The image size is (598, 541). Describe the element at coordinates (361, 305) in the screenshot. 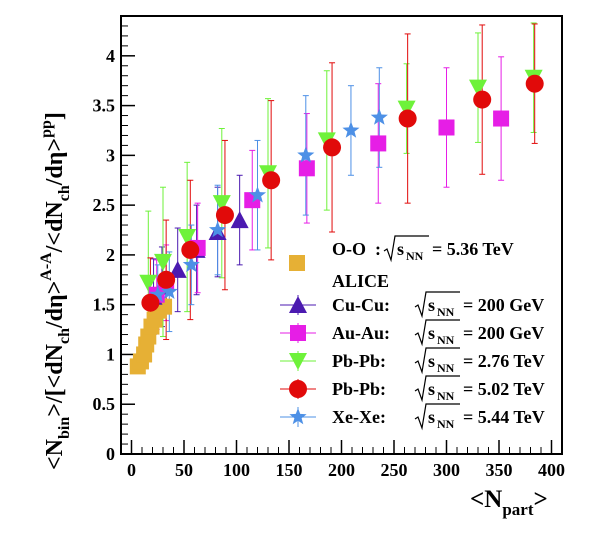

I see `legend-label: Cu-Cu:` at that location.